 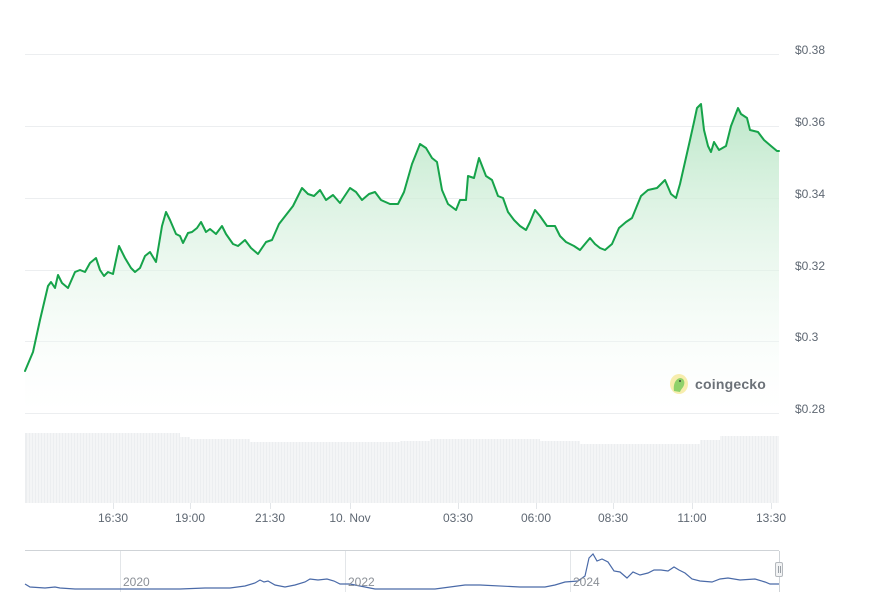 I want to click on y-axis-label: $0.36, so click(x=810, y=122).